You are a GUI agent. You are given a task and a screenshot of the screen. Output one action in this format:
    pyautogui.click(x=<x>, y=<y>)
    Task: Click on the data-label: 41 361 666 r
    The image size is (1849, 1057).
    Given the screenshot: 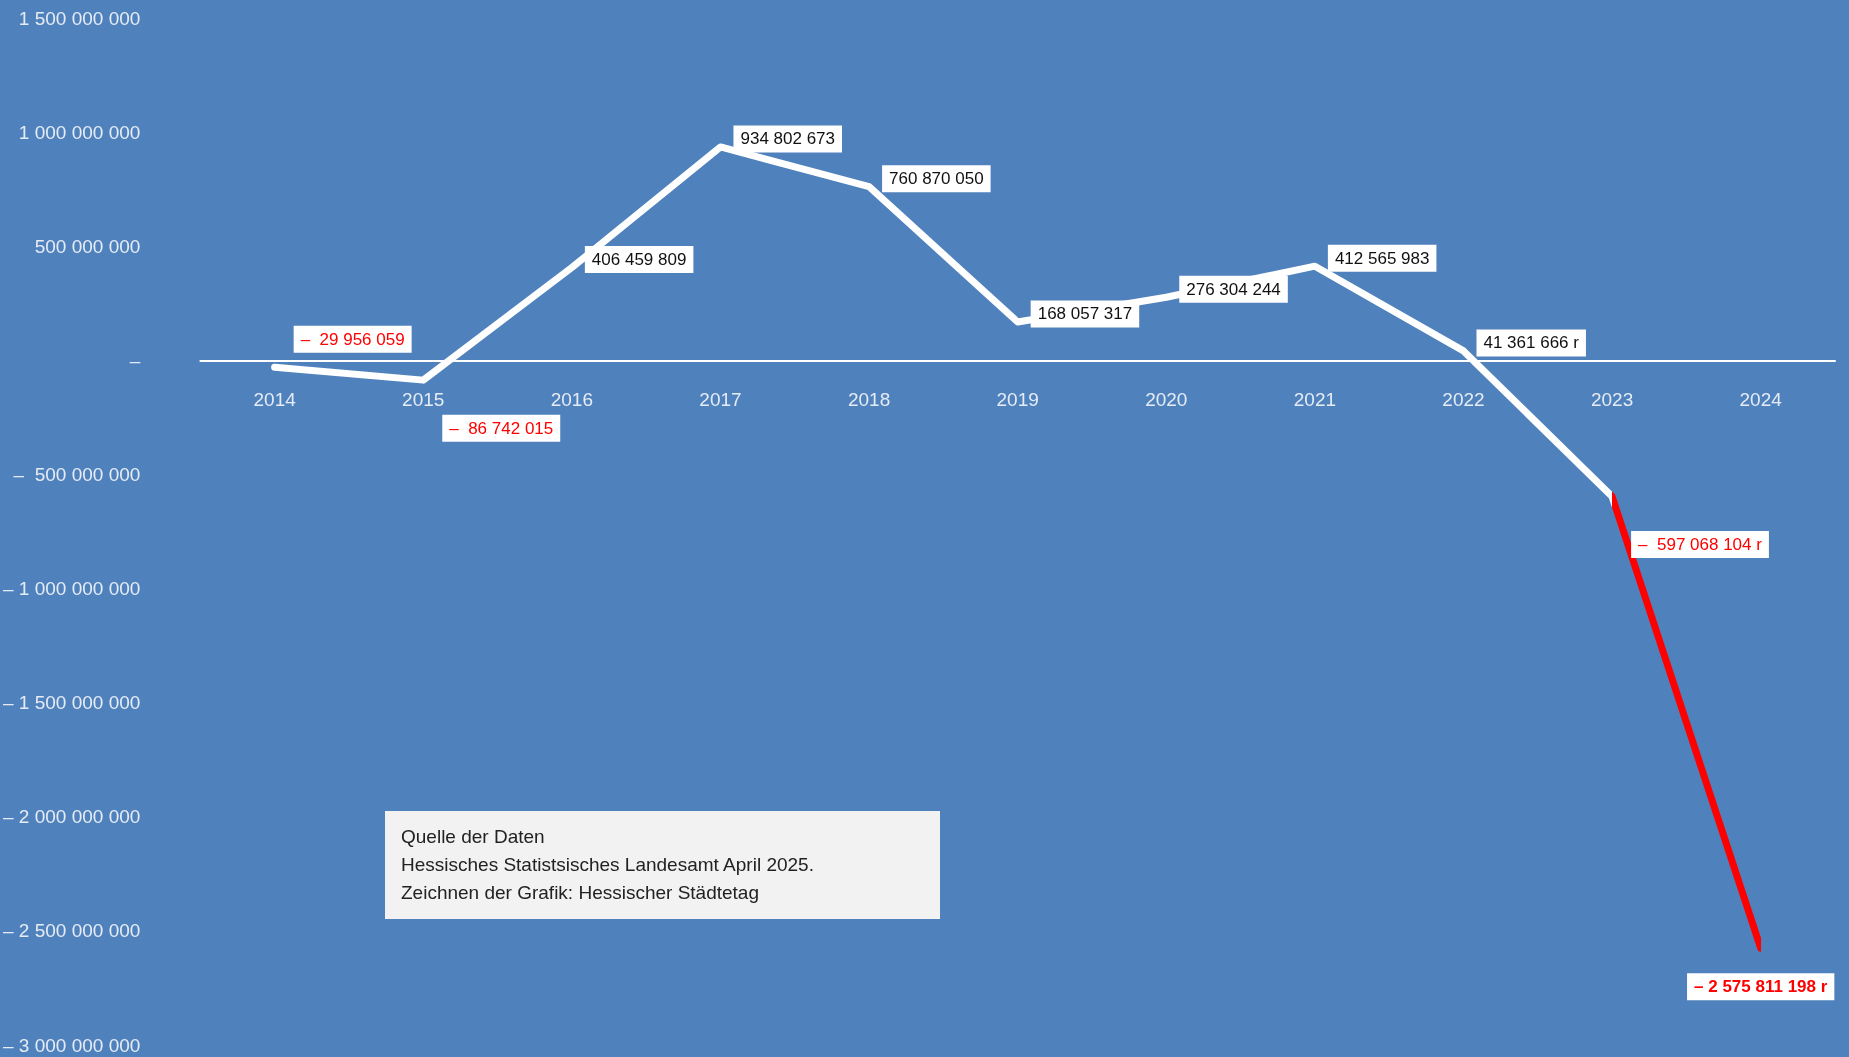 What is the action you would take?
    pyautogui.click(x=1531, y=343)
    